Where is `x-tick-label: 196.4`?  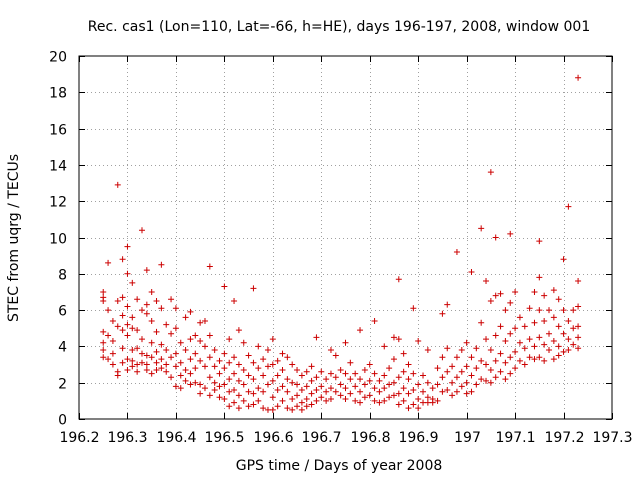
x-tick-label: 196.4 is located at coordinates (176, 438).